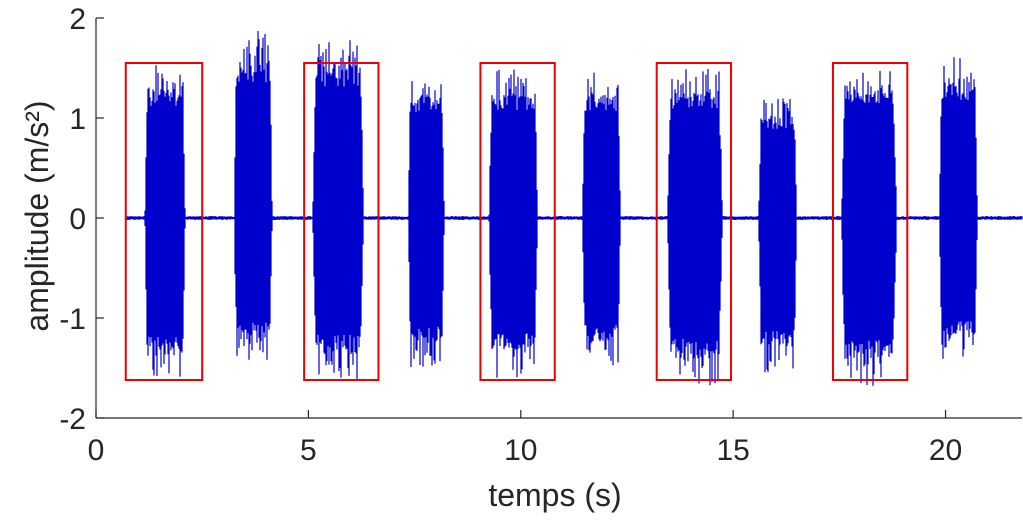  I want to click on y-tick-label-2: 2, so click(77, 19).